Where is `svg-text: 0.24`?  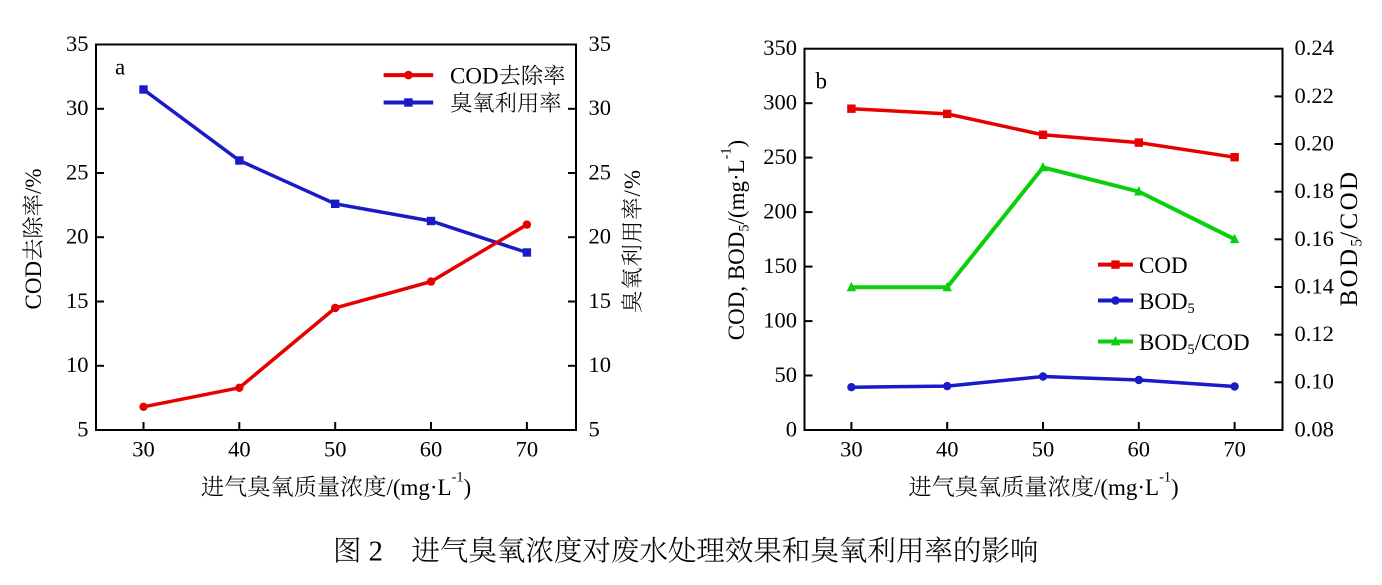 svg-text: 0.24 is located at coordinates (1314, 47).